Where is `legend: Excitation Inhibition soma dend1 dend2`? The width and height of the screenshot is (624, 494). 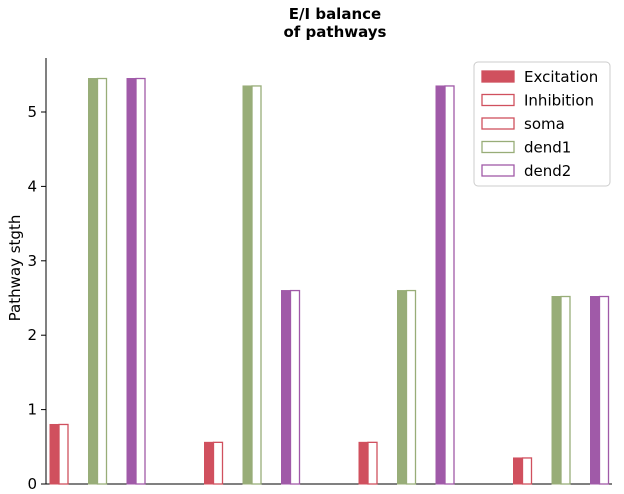 legend: Excitation Inhibition soma dend1 dend2 is located at coordinates (542, 124).